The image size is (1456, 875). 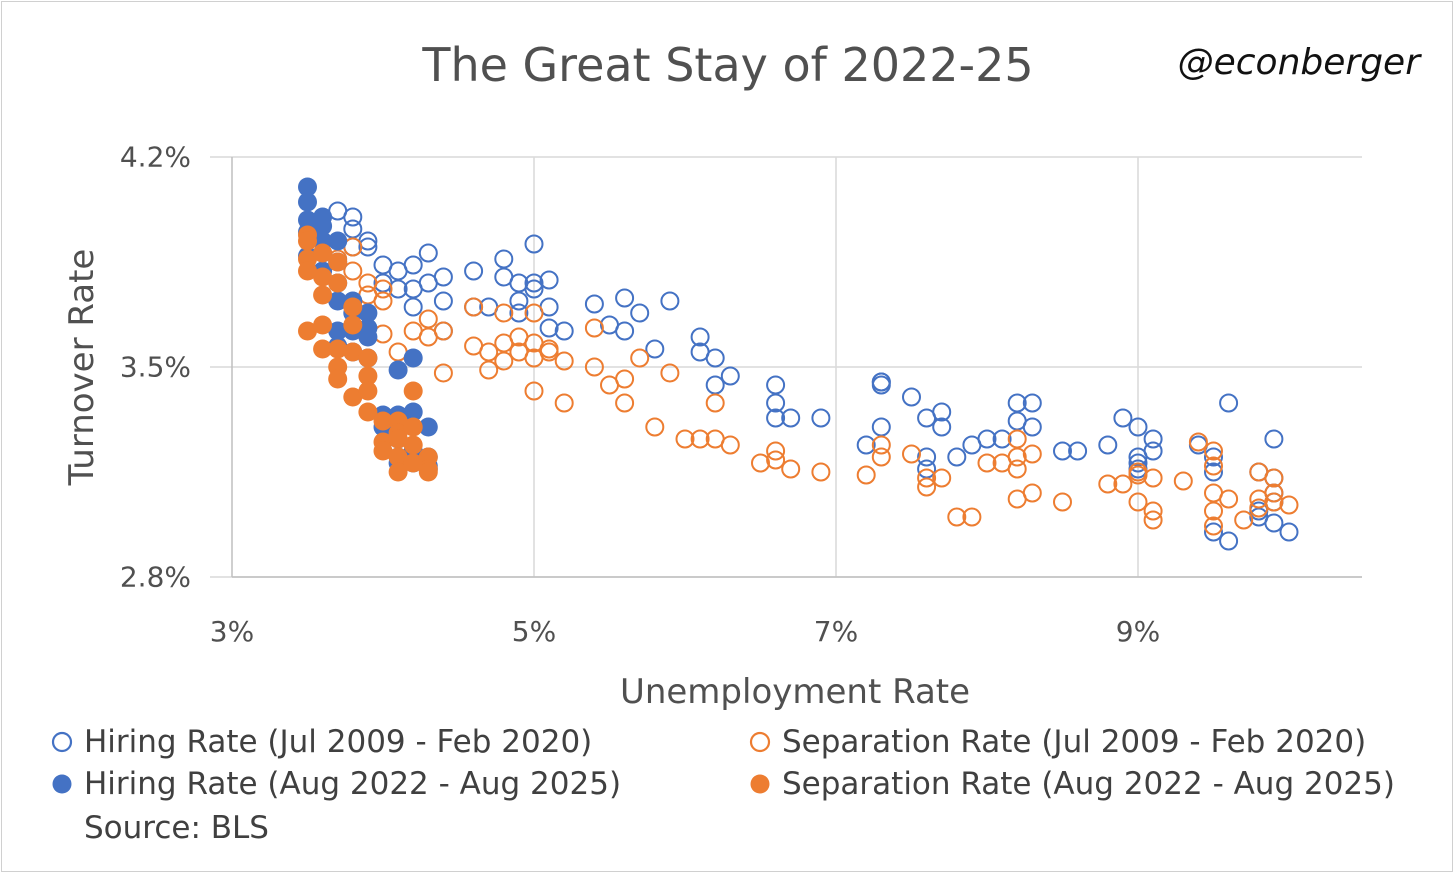 What do you see at coordinates (62, 742) in the screenshot?
I see `legend-marker-open-blue-icon` at bounding box center [62, 742].